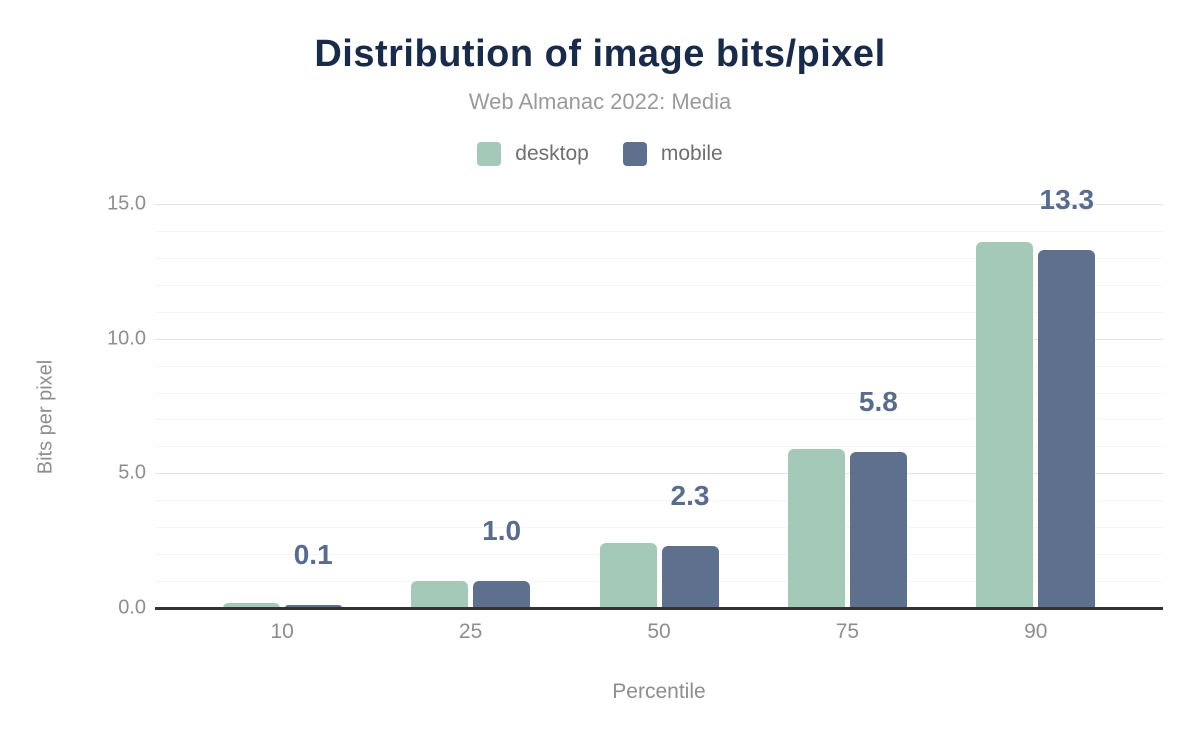 The width and height of the screenshot is (1200, 742). I want to click on x-tick-label: 75, so click(847, 631).